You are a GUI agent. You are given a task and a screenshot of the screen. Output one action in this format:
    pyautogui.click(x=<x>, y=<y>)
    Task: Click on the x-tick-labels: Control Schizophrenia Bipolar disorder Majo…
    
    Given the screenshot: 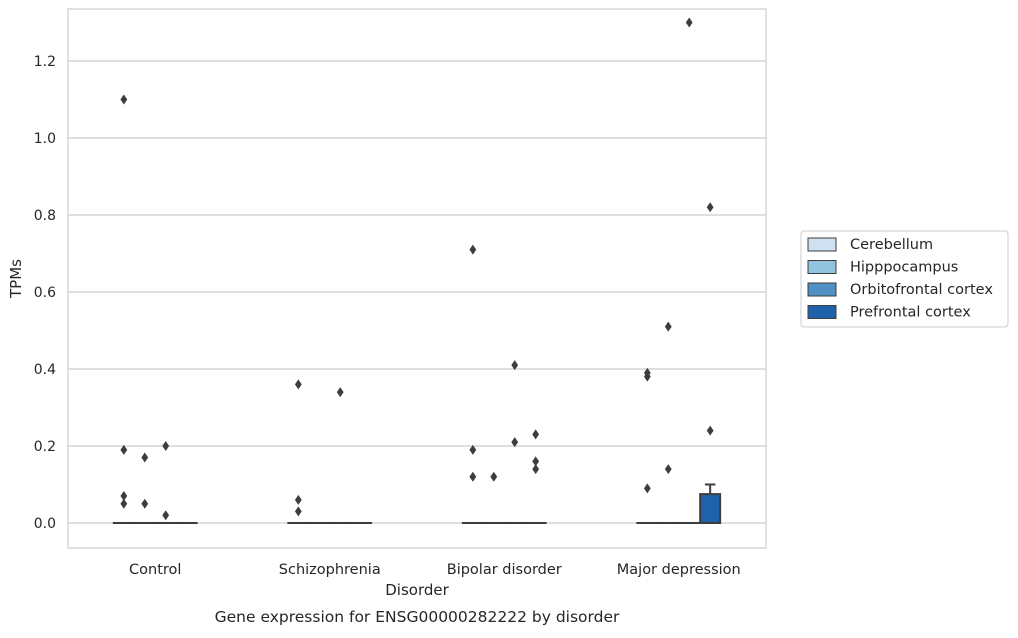 What is the action you would take?
    pyautogui.click(x=435, y=570)
    